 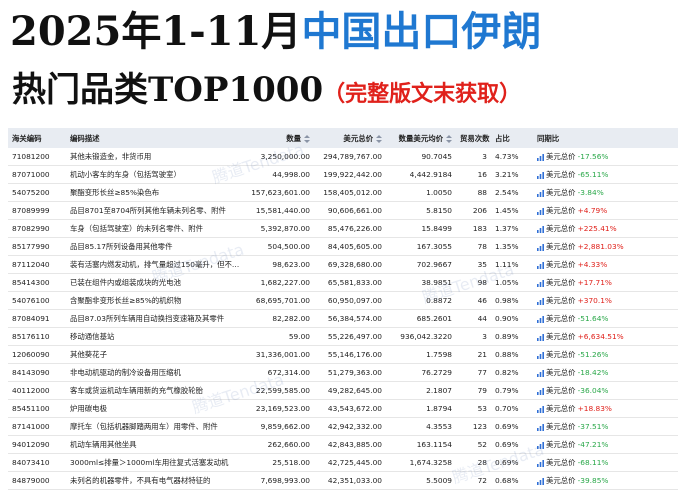 What do you see at coordinates (473, 300) in the screenshot?
I see `cell: 46` at bounding box center [473, 300].